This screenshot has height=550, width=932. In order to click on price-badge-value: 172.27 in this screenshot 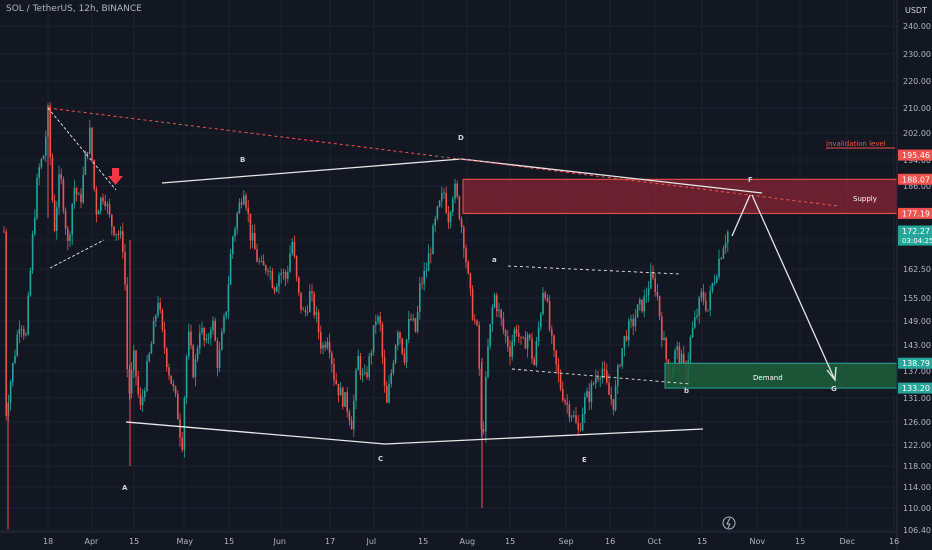, I will do `click(916, 231)`.